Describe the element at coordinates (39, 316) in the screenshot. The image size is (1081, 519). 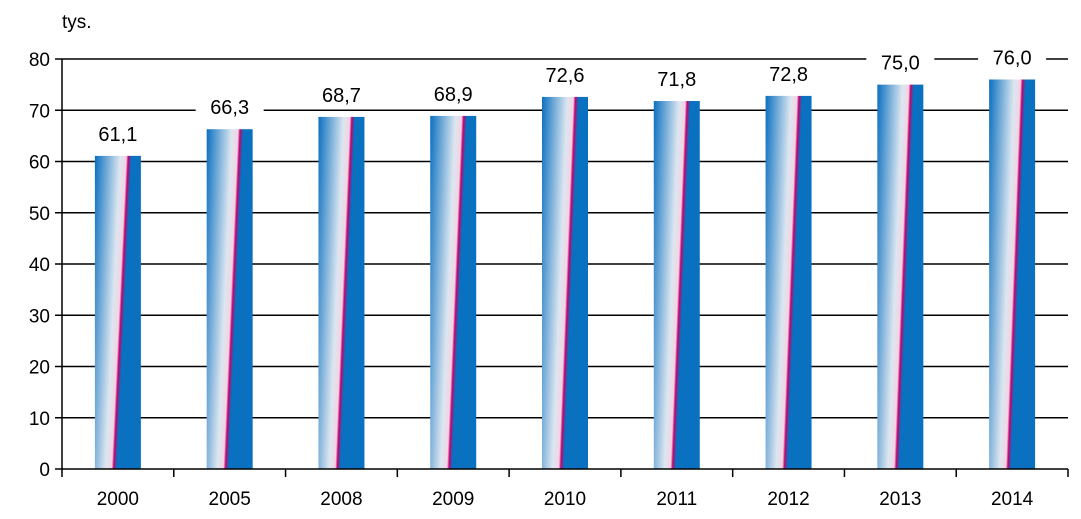
I see `y-tick-label: 30` at that location.